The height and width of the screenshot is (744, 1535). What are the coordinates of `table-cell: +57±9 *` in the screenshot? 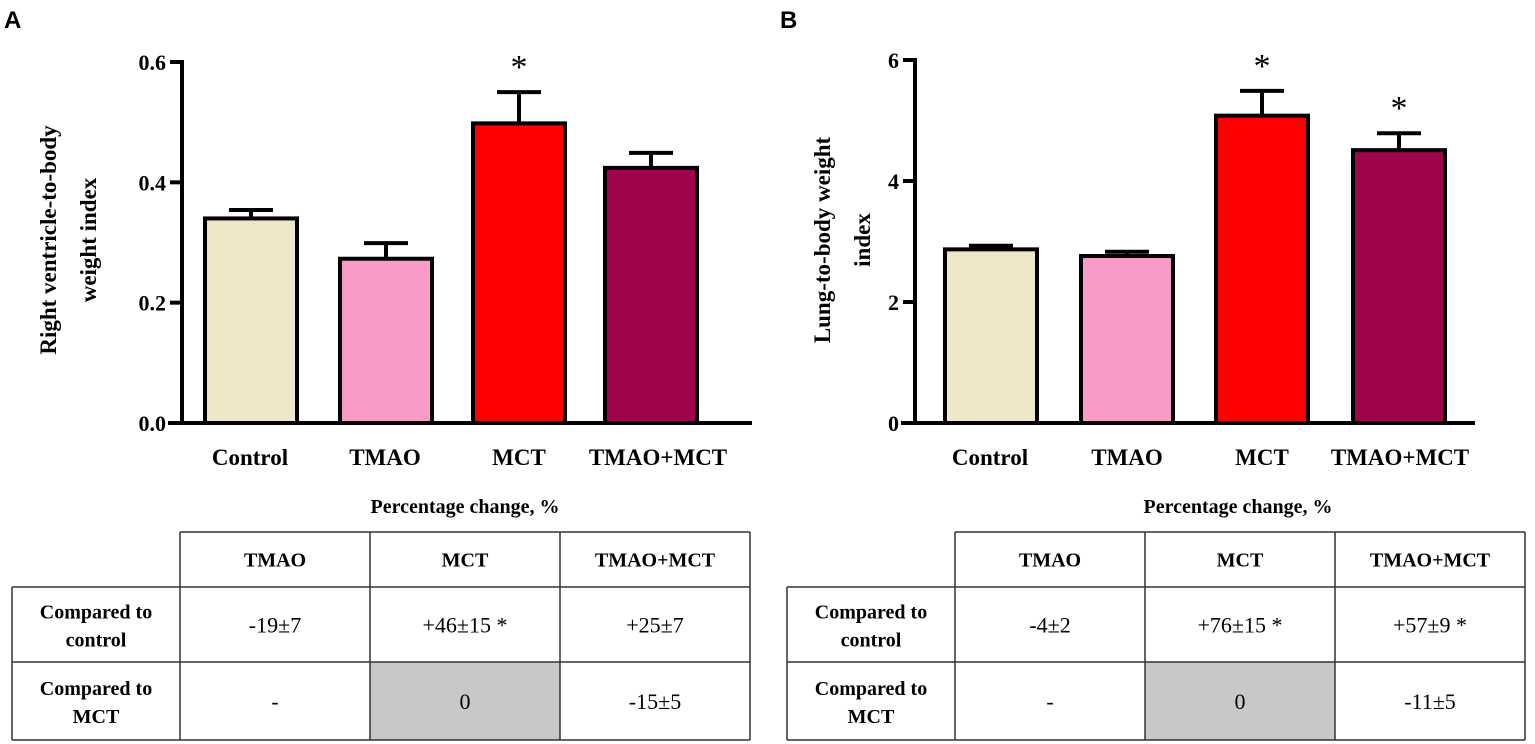 It's located at (1430, 625).